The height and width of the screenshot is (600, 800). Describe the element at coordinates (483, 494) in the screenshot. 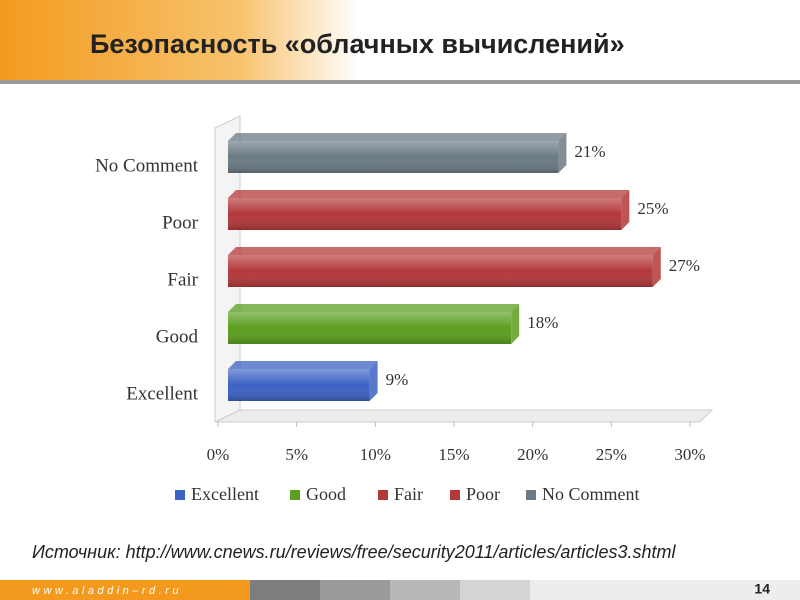

I see `legend-label: Poor` at that location.